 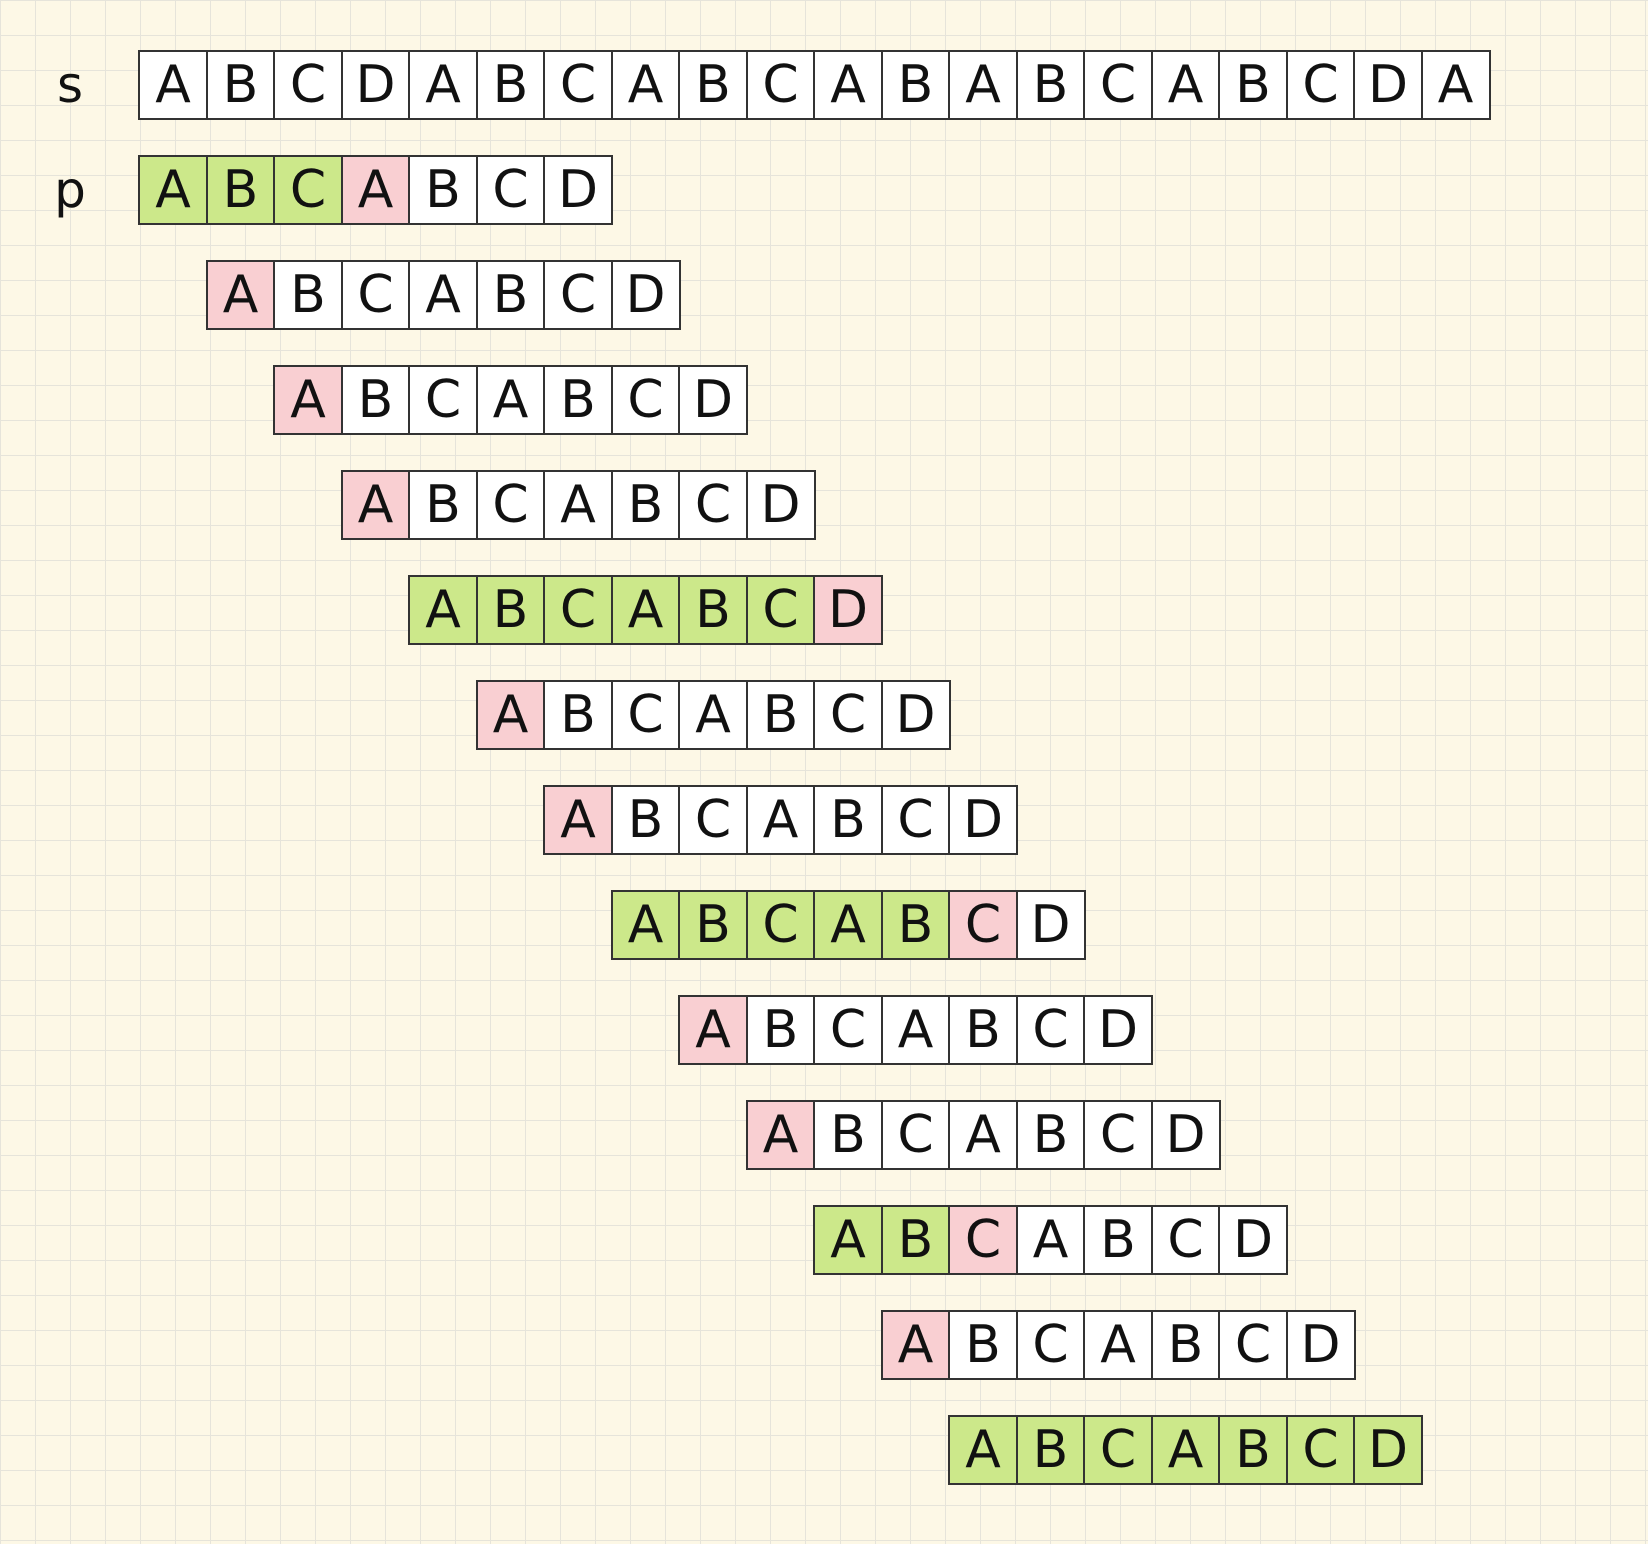 What do you see at coordinates (848, 610) in the screenshot?
I see `pattern-cell-mismatch: D` at bounding box center [848, 610].